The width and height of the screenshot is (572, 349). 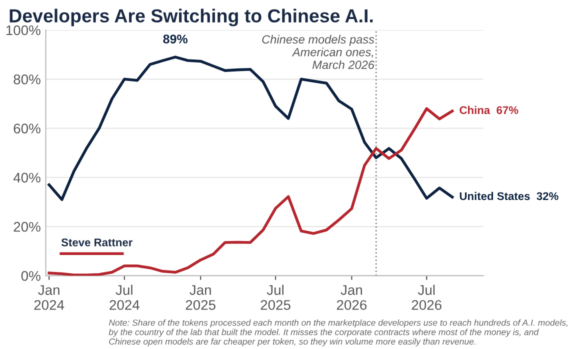 What do you see at coordinates (49, 297) in the screenshot?
I see `x-tick-label: Jan 2024` at bounding box center [49, 297].